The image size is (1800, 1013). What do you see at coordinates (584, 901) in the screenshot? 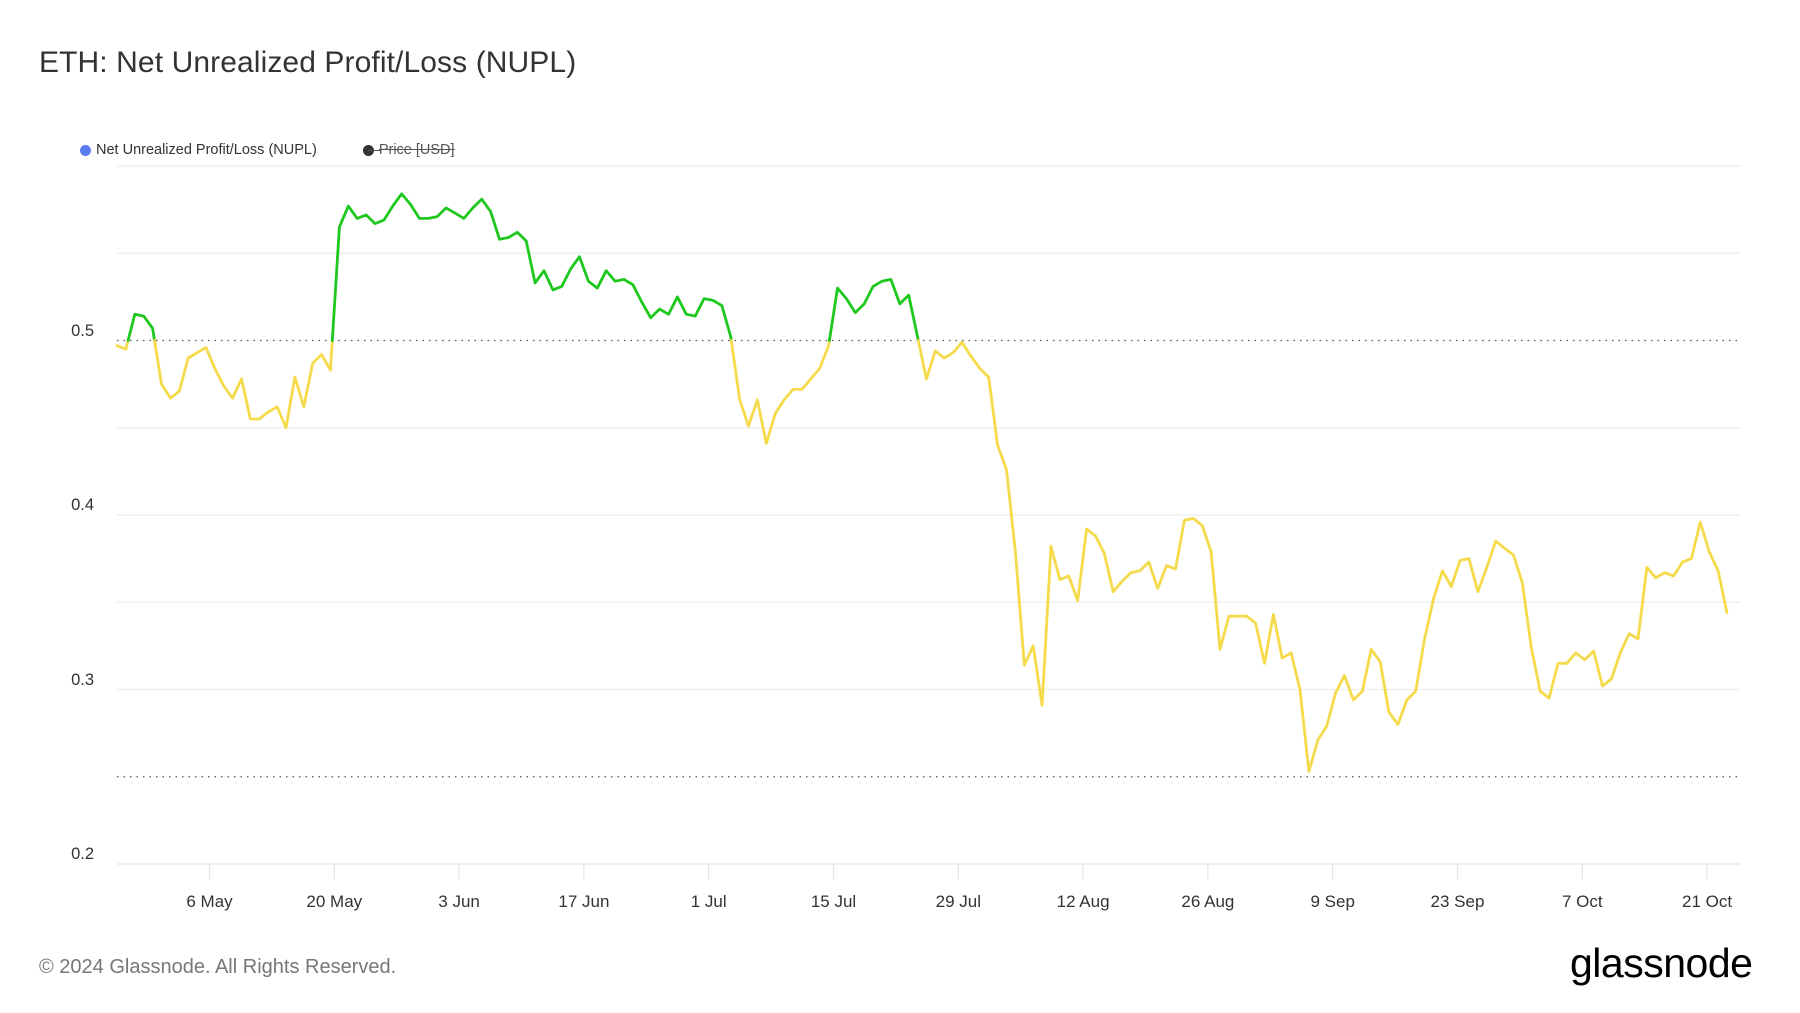
I see `x-axis-label: 17 Jun` at bounding box center [584, 901].